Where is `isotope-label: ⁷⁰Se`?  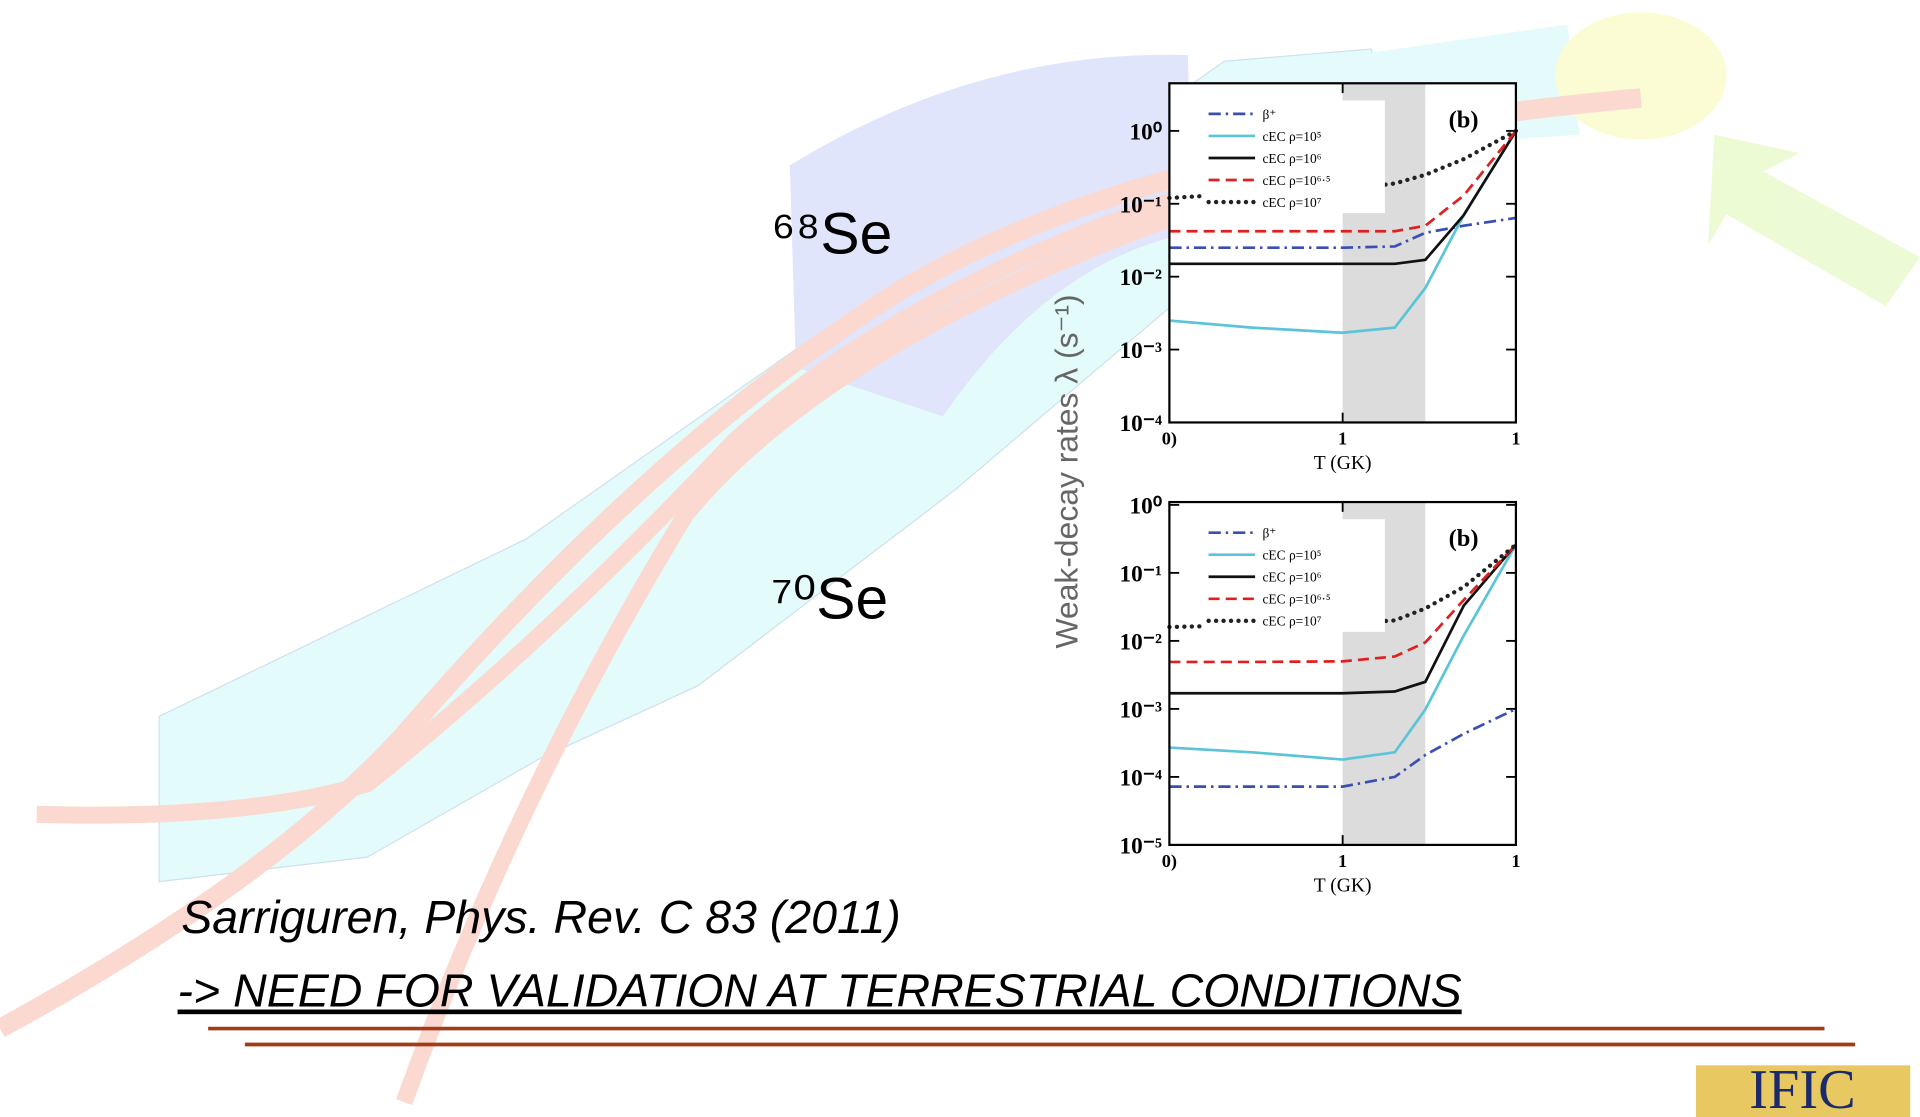 isotope-label: ⁷⁰Se is located at coordinates (829, 598).